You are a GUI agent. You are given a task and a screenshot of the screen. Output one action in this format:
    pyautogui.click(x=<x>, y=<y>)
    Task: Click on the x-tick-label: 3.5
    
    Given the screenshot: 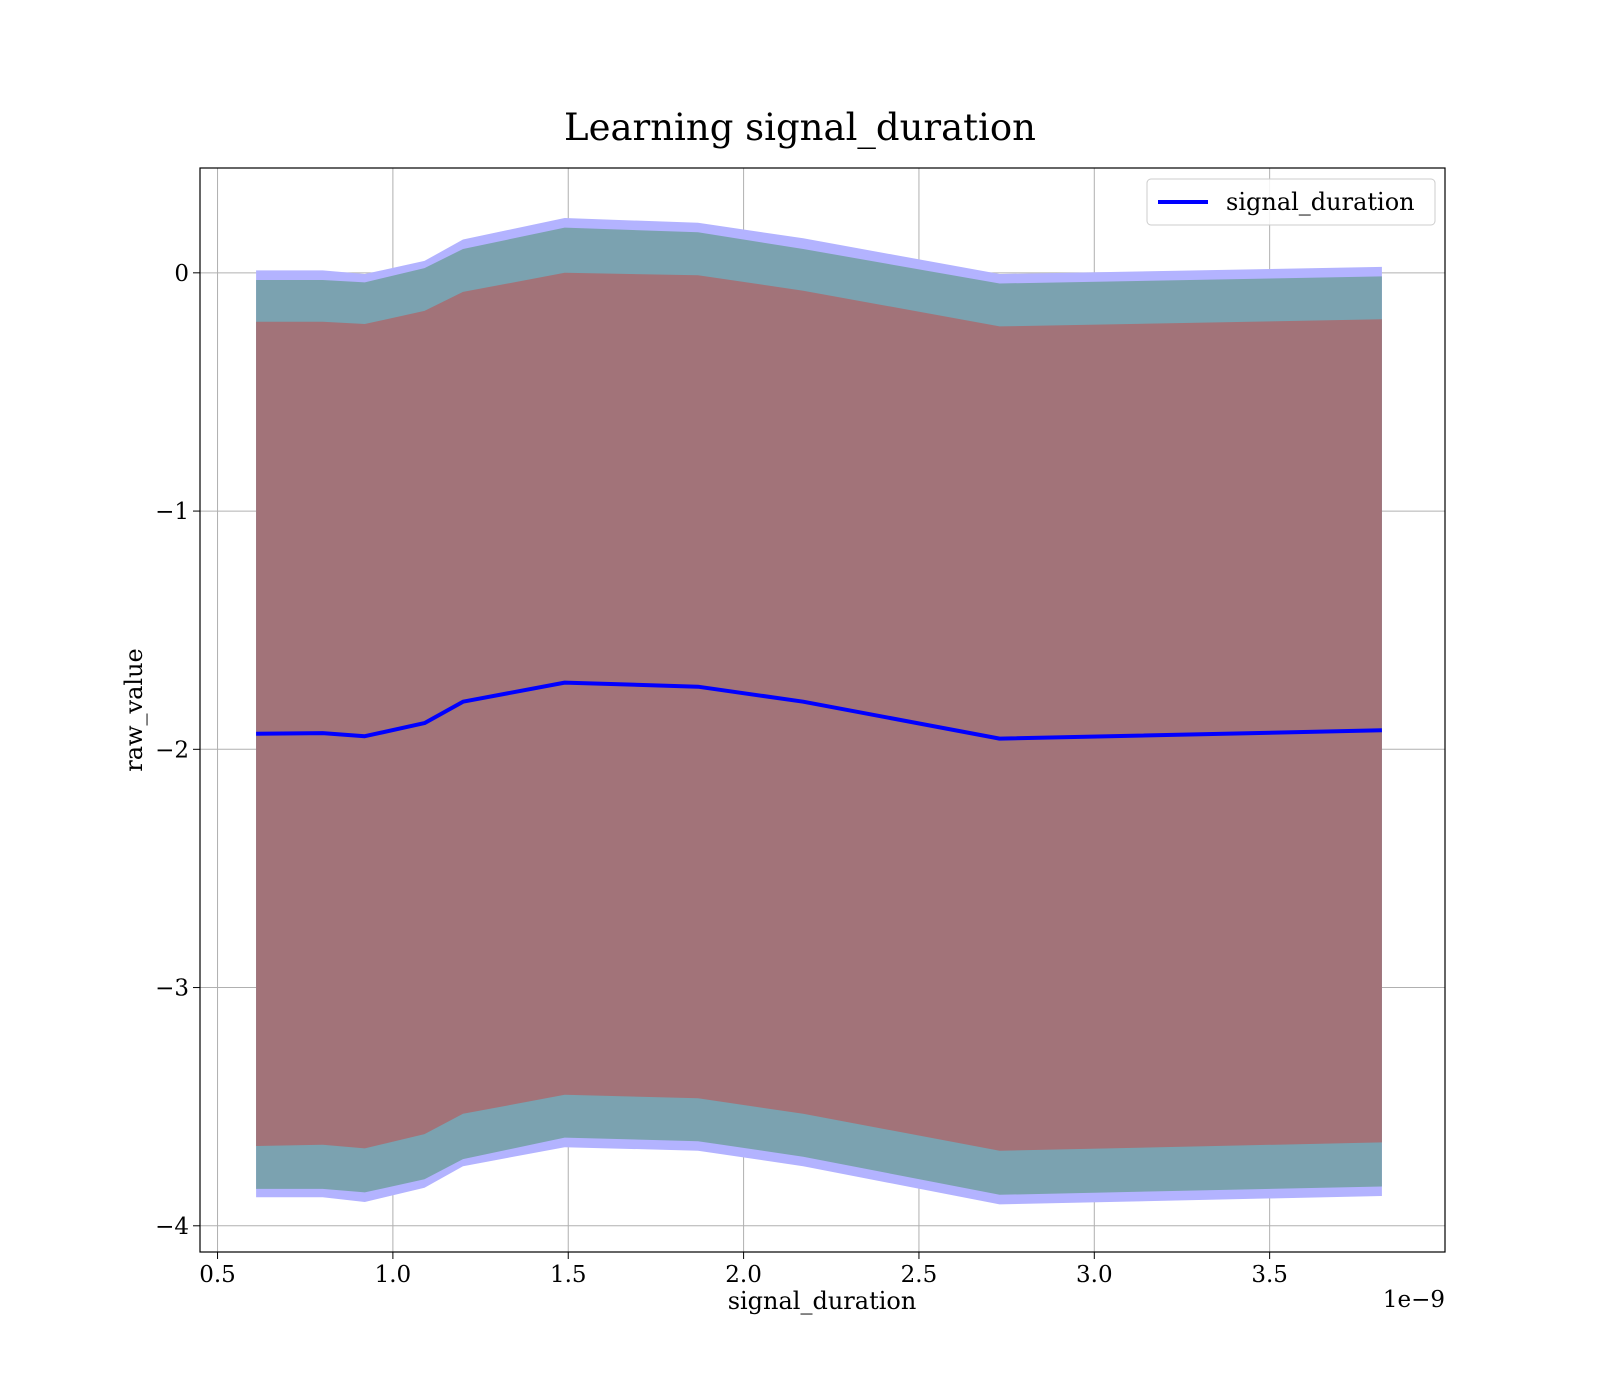 What is the action you would take?
    pyautogui.click(x=1269, y=1275)
    